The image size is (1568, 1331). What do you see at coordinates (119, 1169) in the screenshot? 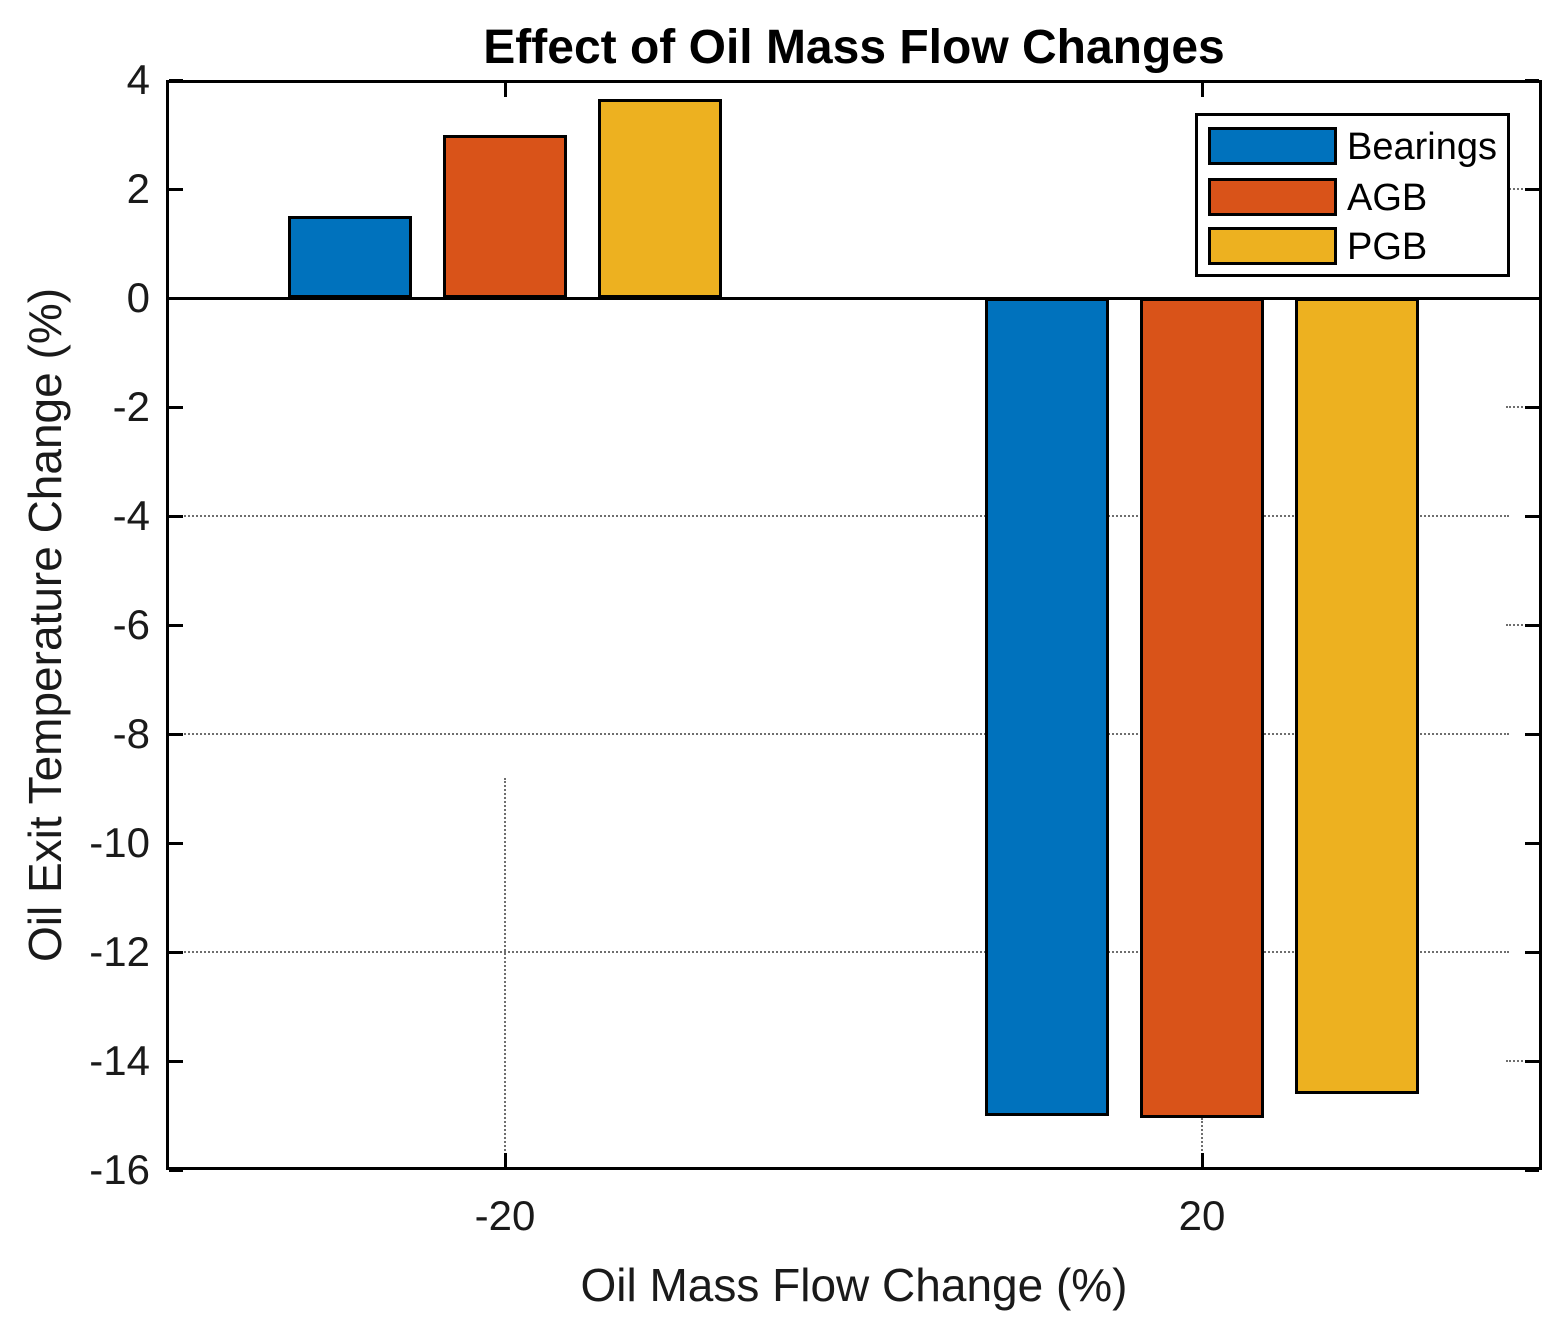
I see `y-tick-label: -16` at bounding box center [119, 1169].